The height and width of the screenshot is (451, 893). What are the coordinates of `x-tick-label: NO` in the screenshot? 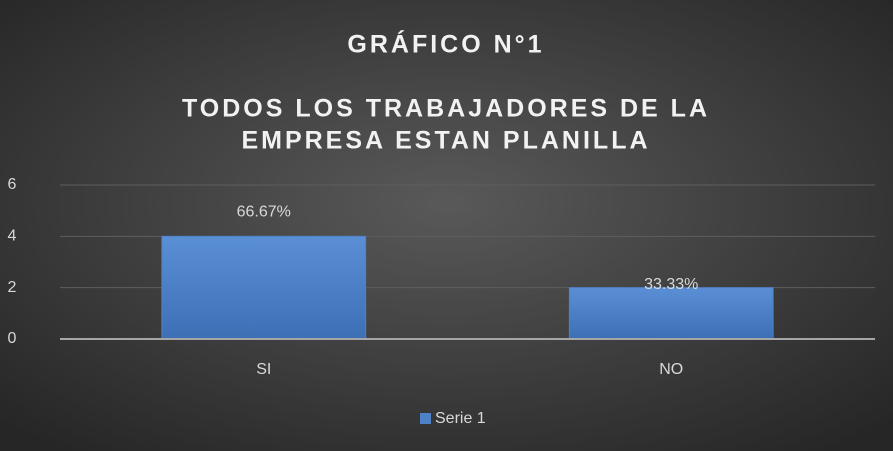 It's located at (671, 369).